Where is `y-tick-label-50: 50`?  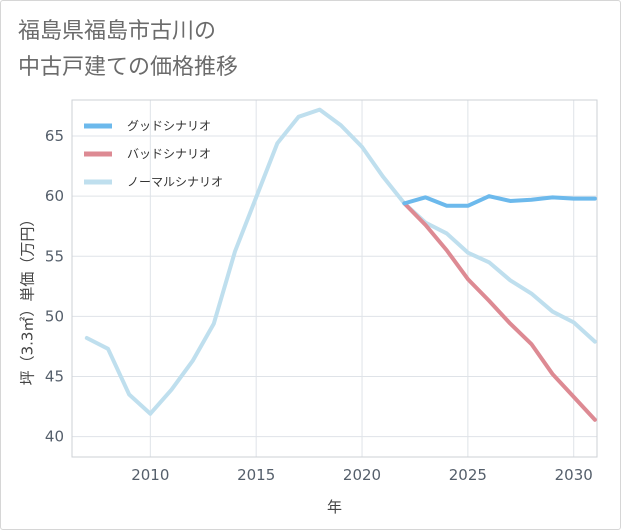 y-tick-label-50: 50 is located at coordinates (54, 316).